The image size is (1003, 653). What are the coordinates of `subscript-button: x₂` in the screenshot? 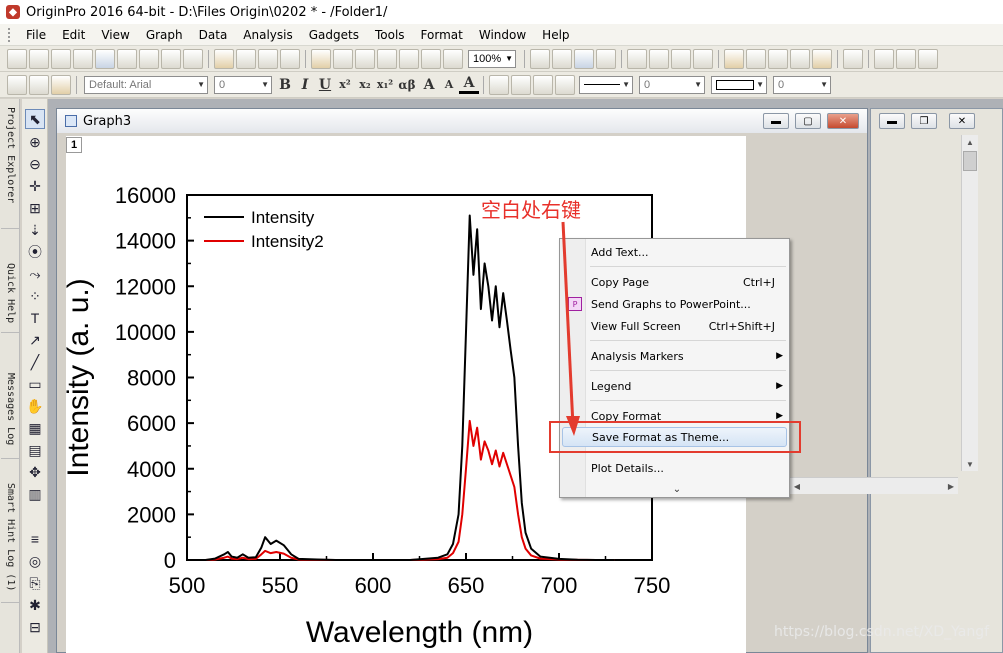 It's located at (365, 84).